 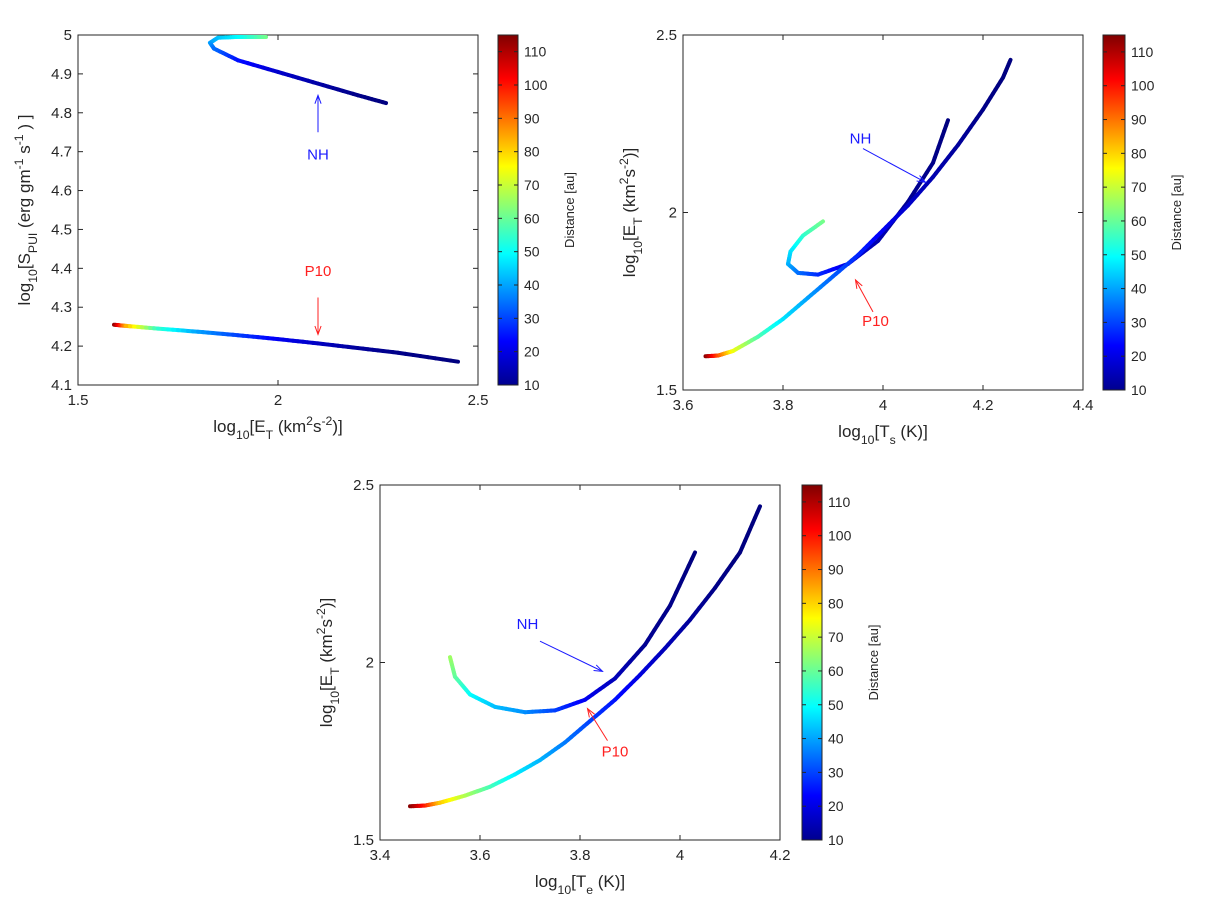 I want to click on y-tick-label: 5, so click(x=68, y=35).